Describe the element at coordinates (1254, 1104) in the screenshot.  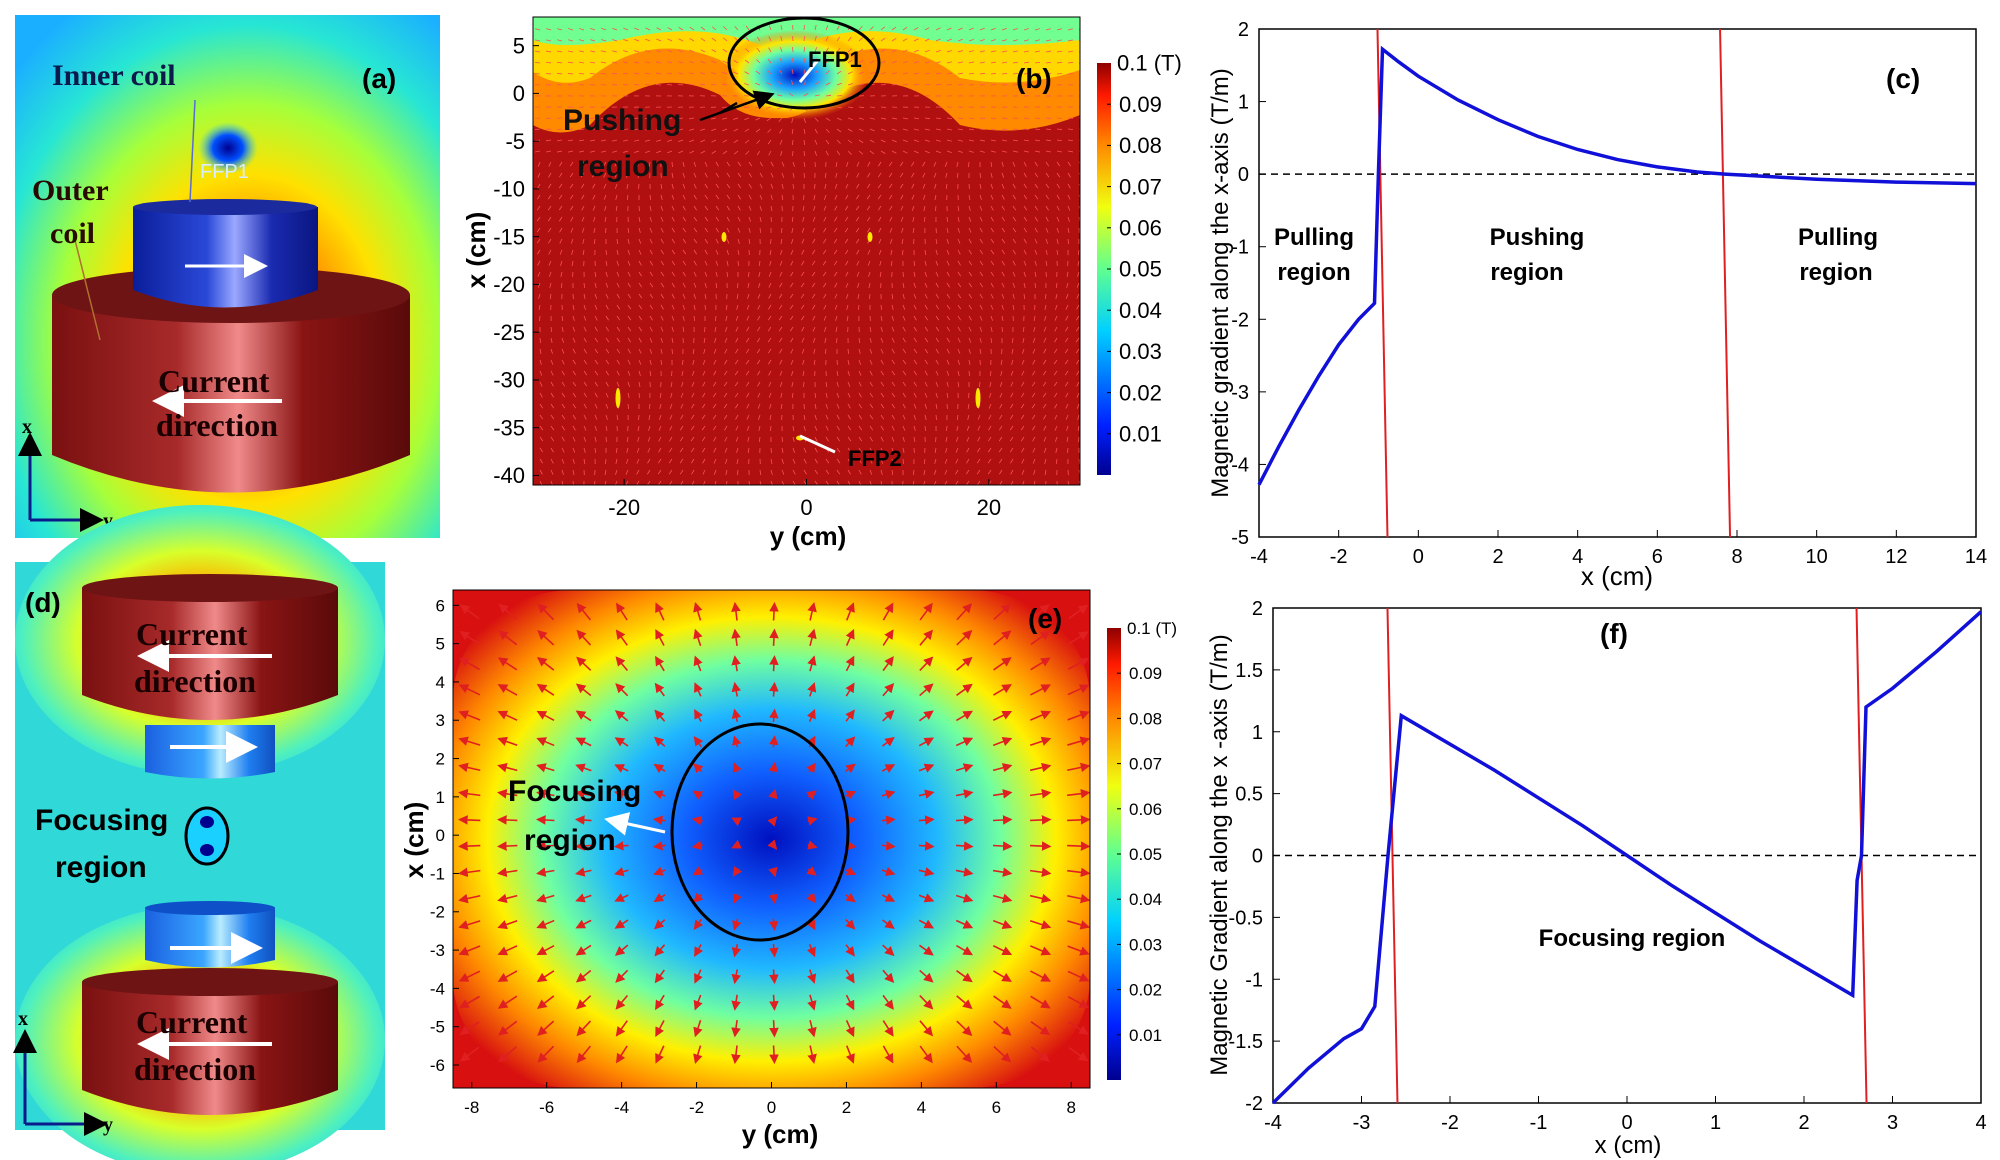
I see `y-tick-label: -2` at that location.